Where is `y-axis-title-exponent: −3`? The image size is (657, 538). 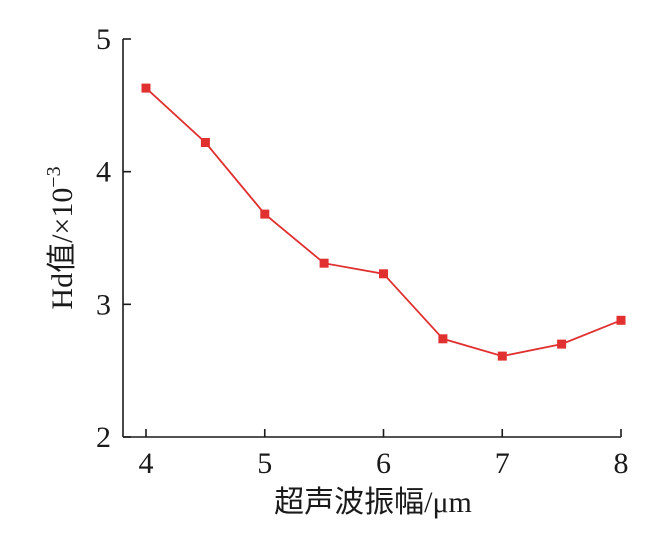 y-axis-title-exponent: −3 is located at coordinates (54, 176).